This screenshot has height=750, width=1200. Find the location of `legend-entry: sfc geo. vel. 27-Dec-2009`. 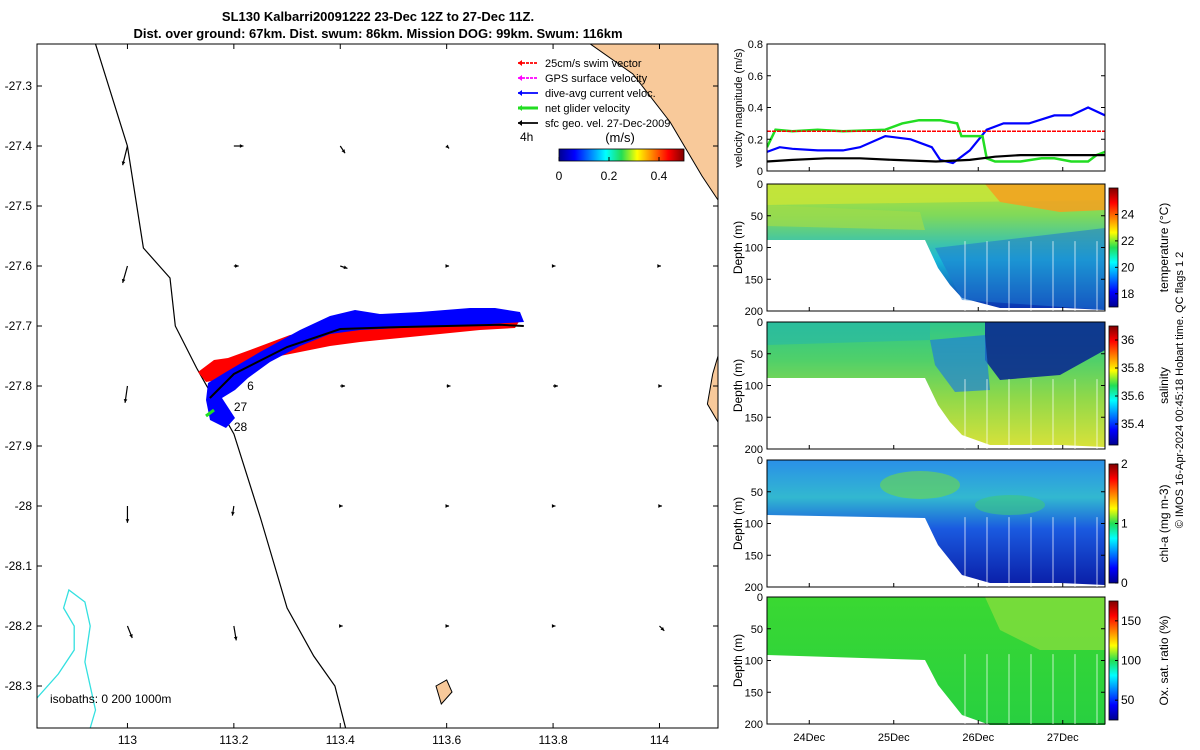

legend-entry: sfc geo. vel. 27-Dec-2009 is located at coordinates (594, 124).